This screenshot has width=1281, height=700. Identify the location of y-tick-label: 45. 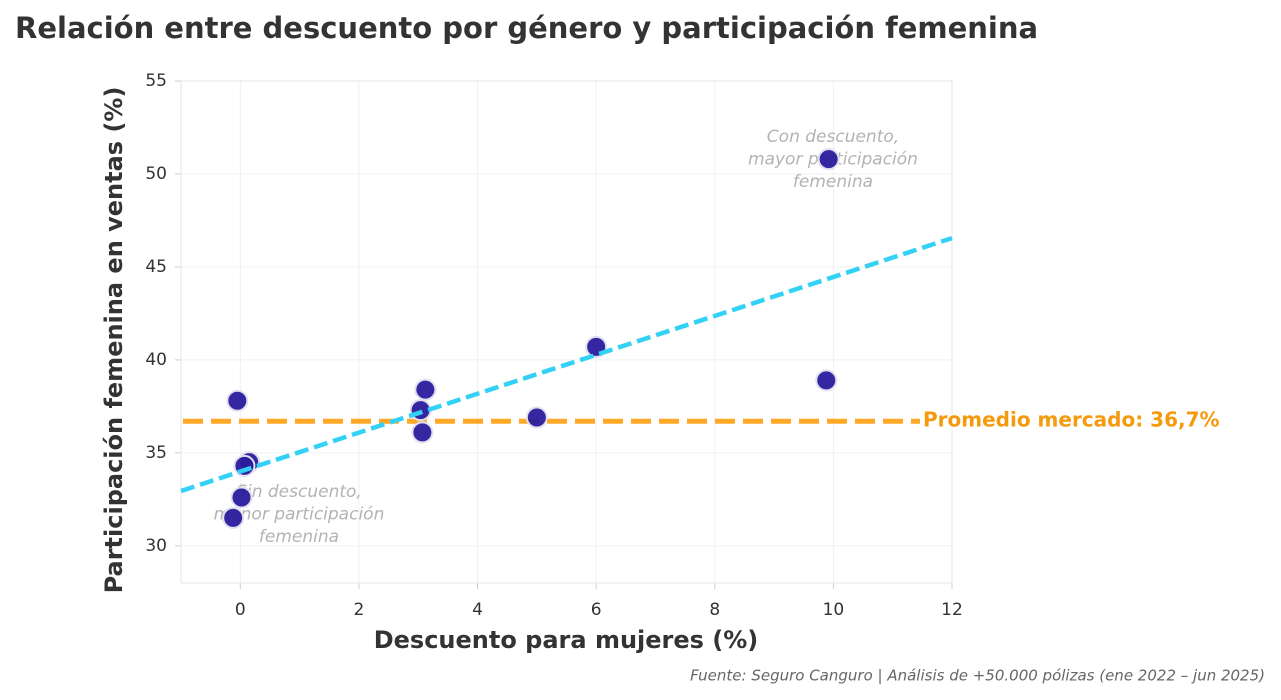
(156, 267).